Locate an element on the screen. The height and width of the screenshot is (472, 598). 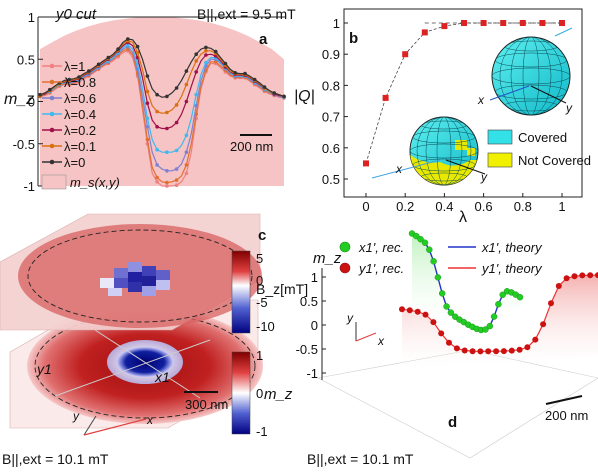
panel-b-legend: Covered Not Covered is located at coordinates (539, 148).